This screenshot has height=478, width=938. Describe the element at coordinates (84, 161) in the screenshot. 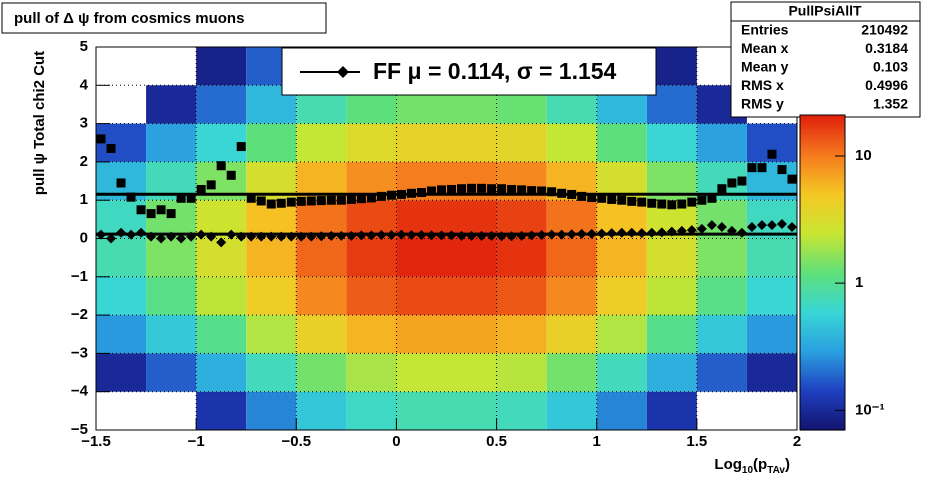

I see `y-tick-label: 2` at that location.